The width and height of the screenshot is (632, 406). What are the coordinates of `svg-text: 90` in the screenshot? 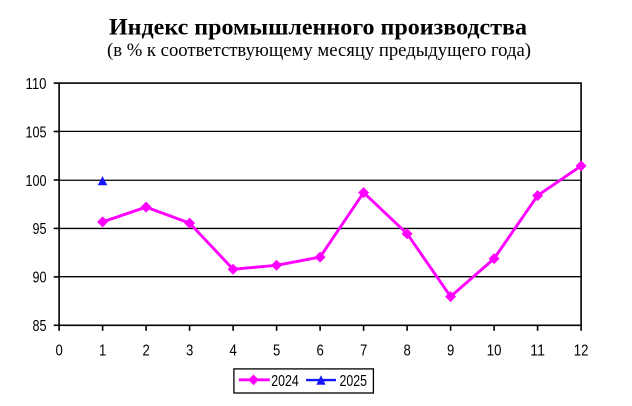 It's located at (40, 278).